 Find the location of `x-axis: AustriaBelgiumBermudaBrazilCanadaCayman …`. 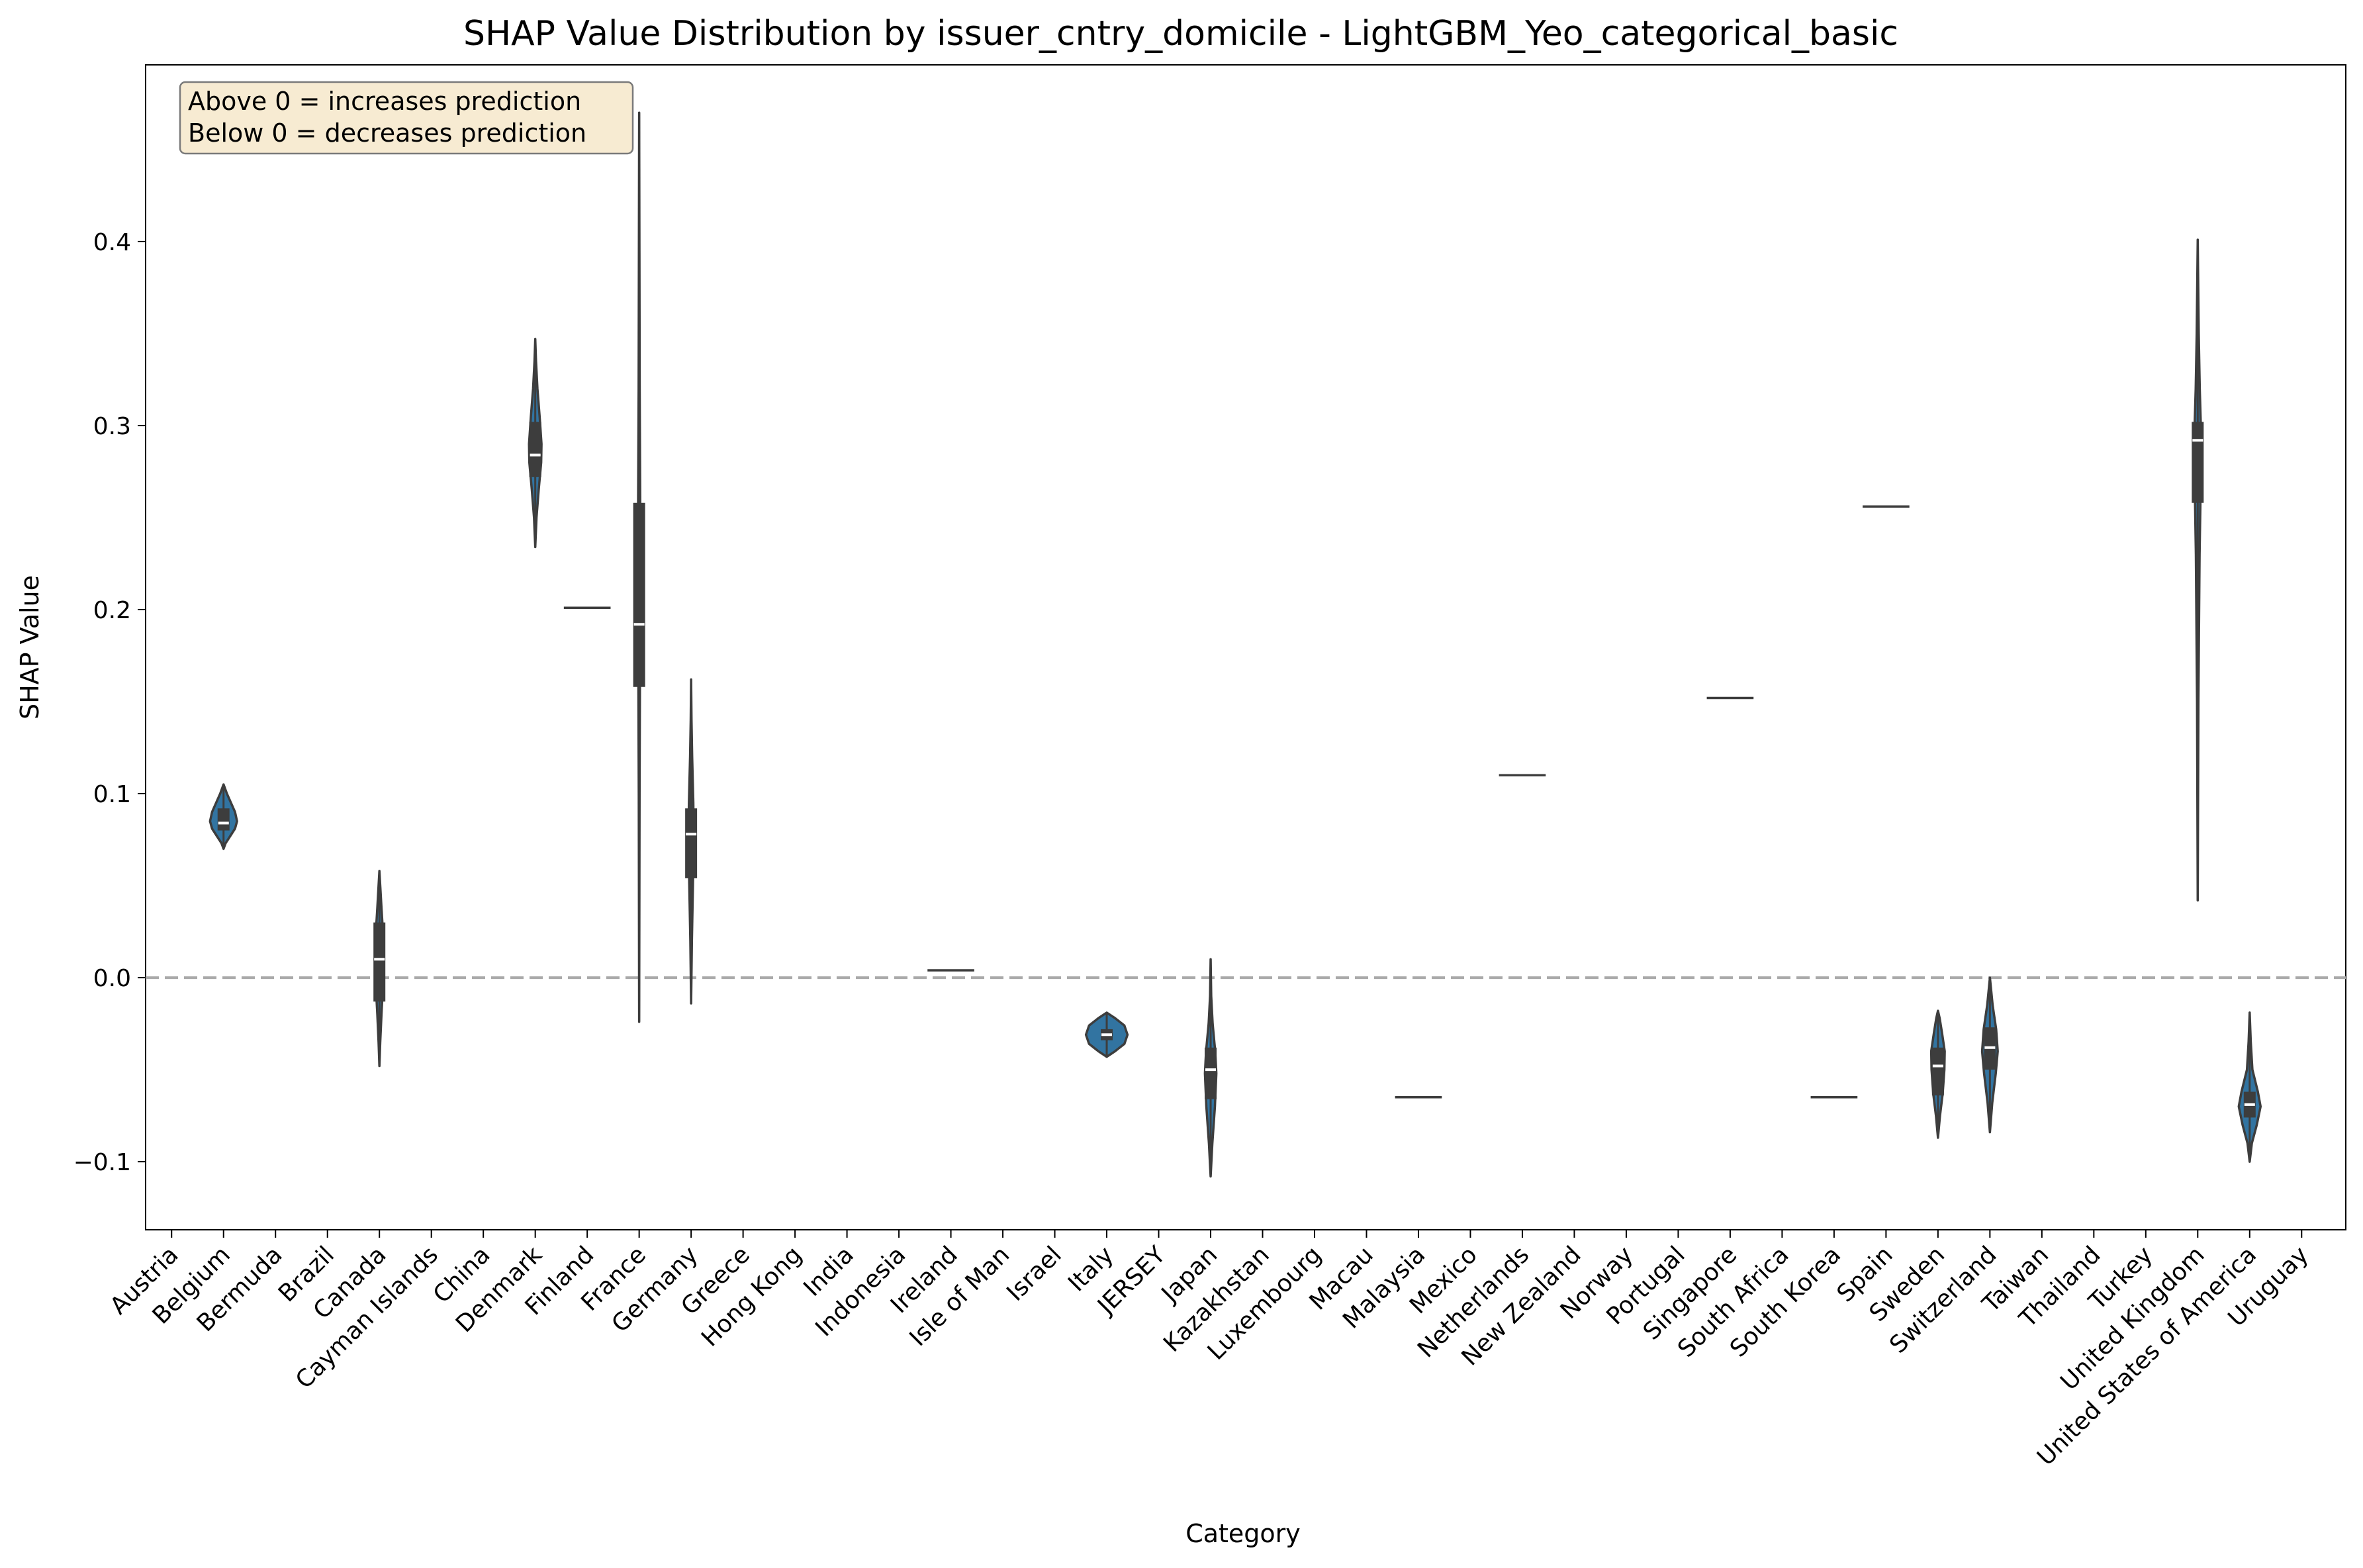

x-axis: AustriaBelgiumBermudaBrazilCanadaCayman … is located at coordinates (1209, 1350).